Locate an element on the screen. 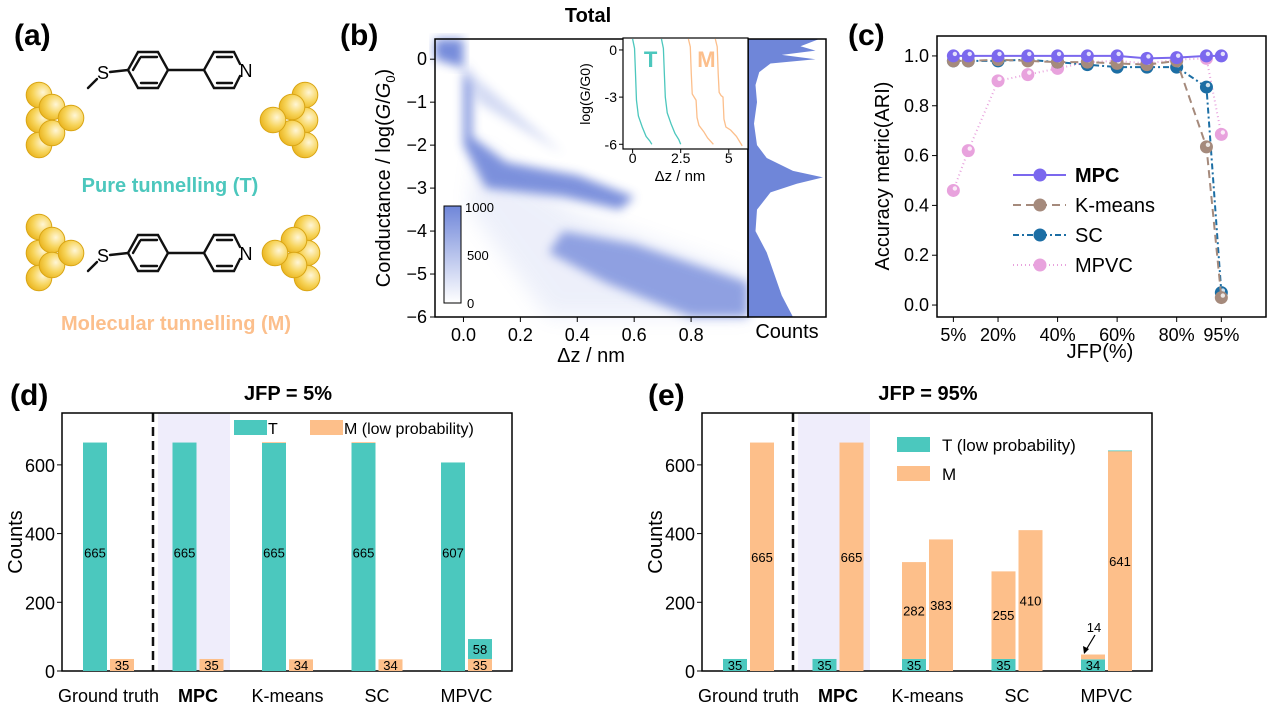 The width and height of the screenshot is (1280, 713). y-tick-label: 0.8 is located at coordinates (916, 106).